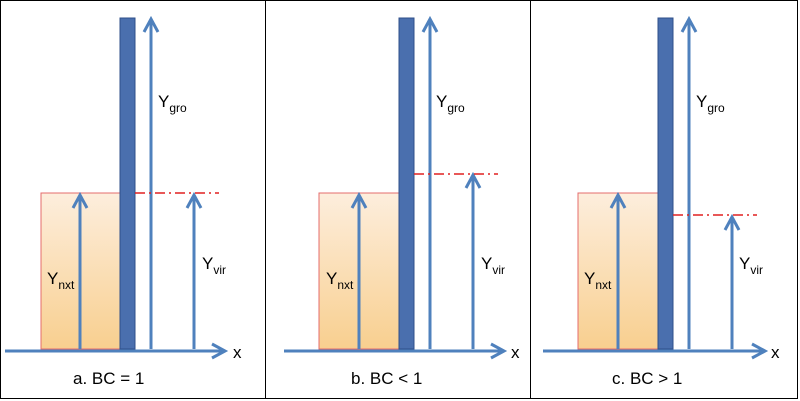 The image size is (800, 401). I want to click on panel-caption: a. BC = 1, so click(108, 378).